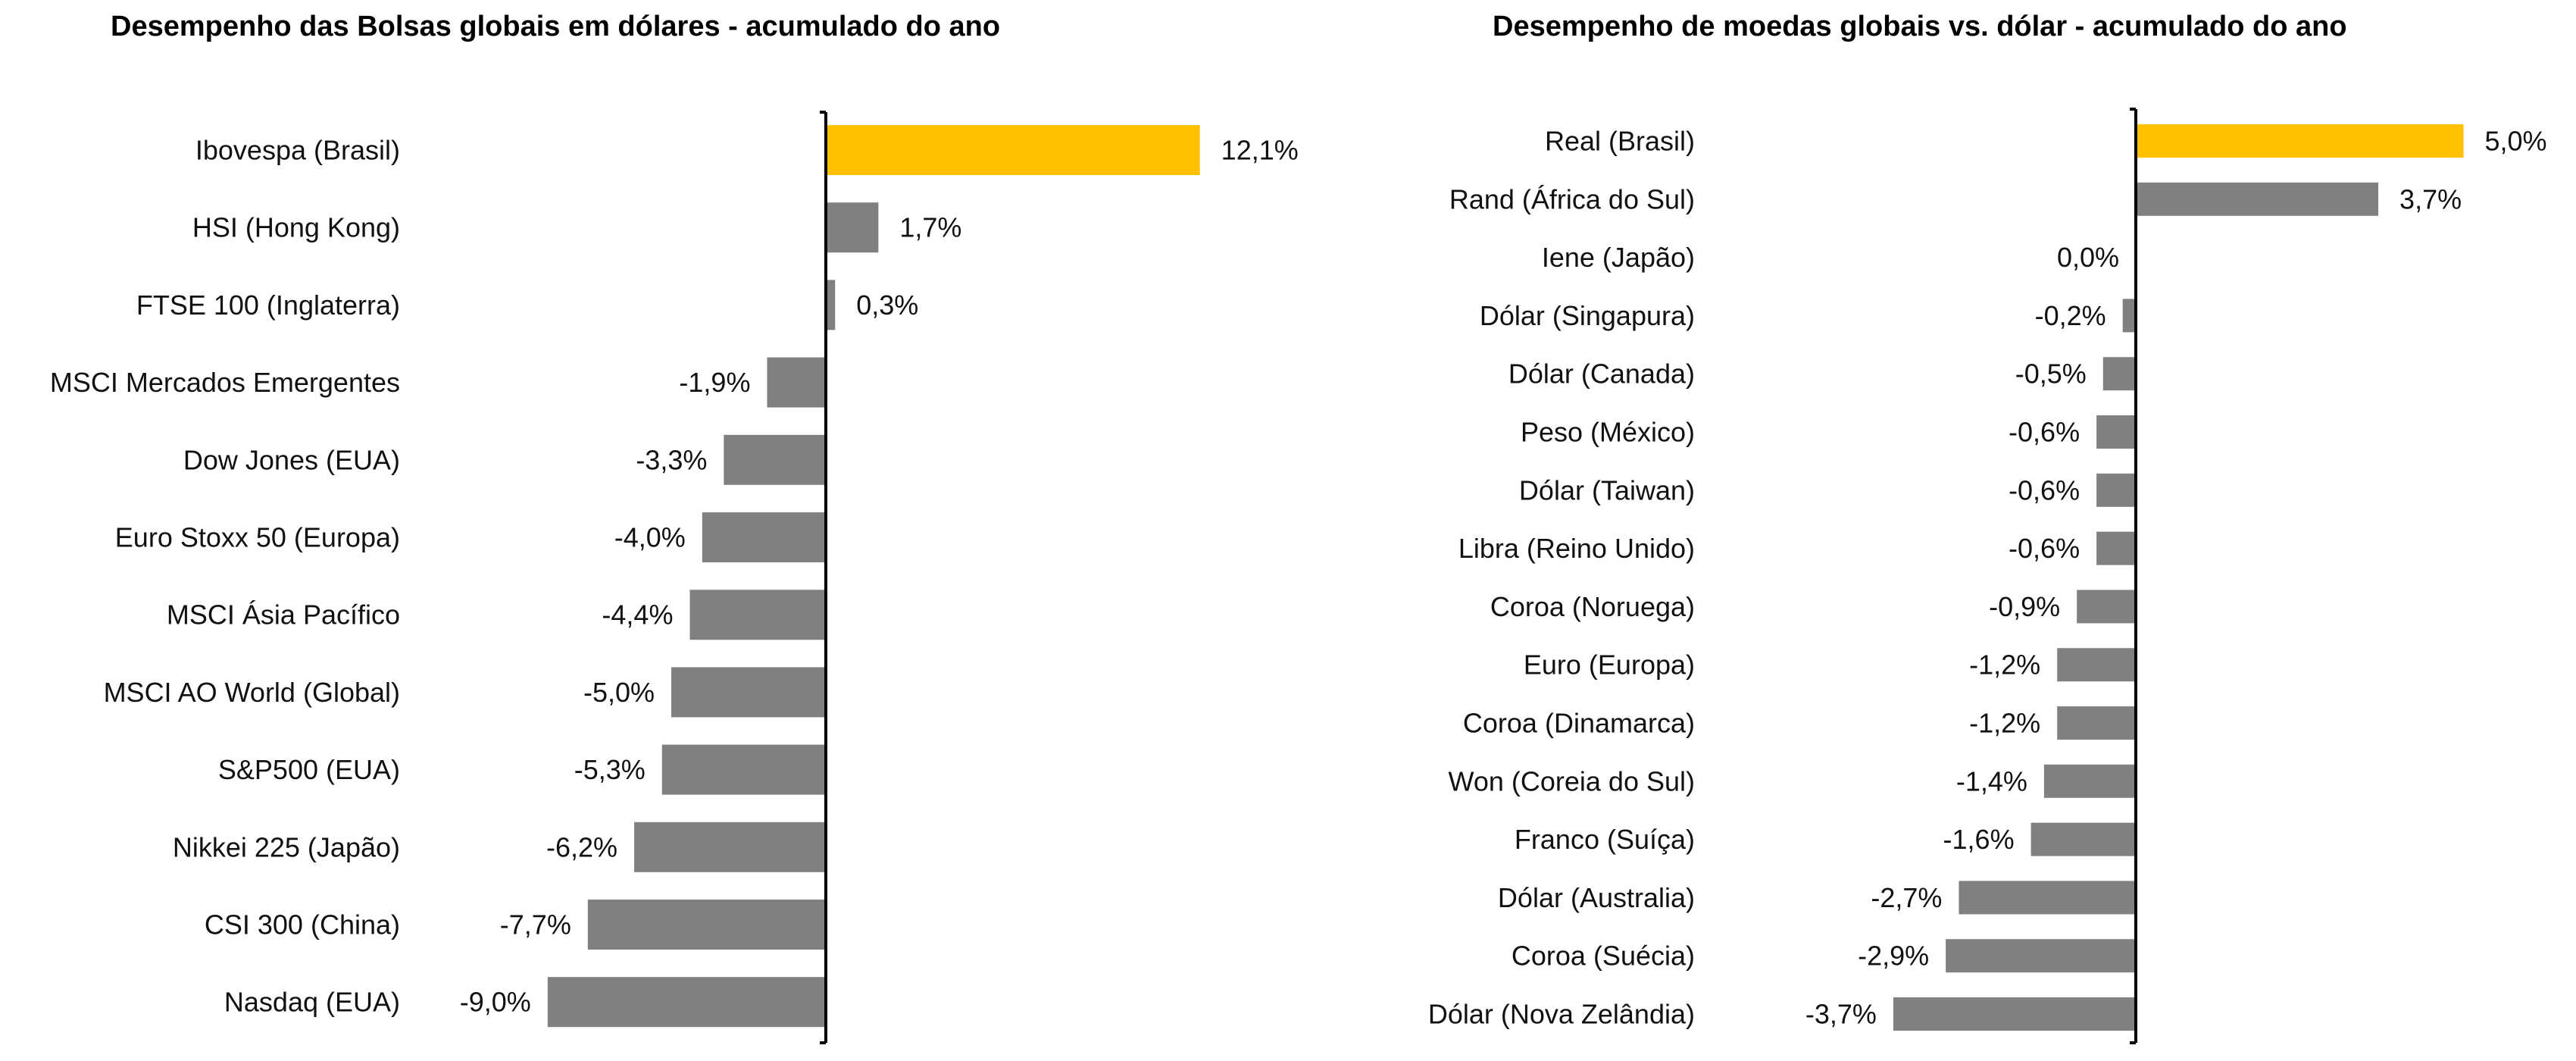  What do you see at coordinates (1572, 198) in the screenshot?
I see `currency-category-label: Rand (África do Sul)` at bounding box center [1572, 198].